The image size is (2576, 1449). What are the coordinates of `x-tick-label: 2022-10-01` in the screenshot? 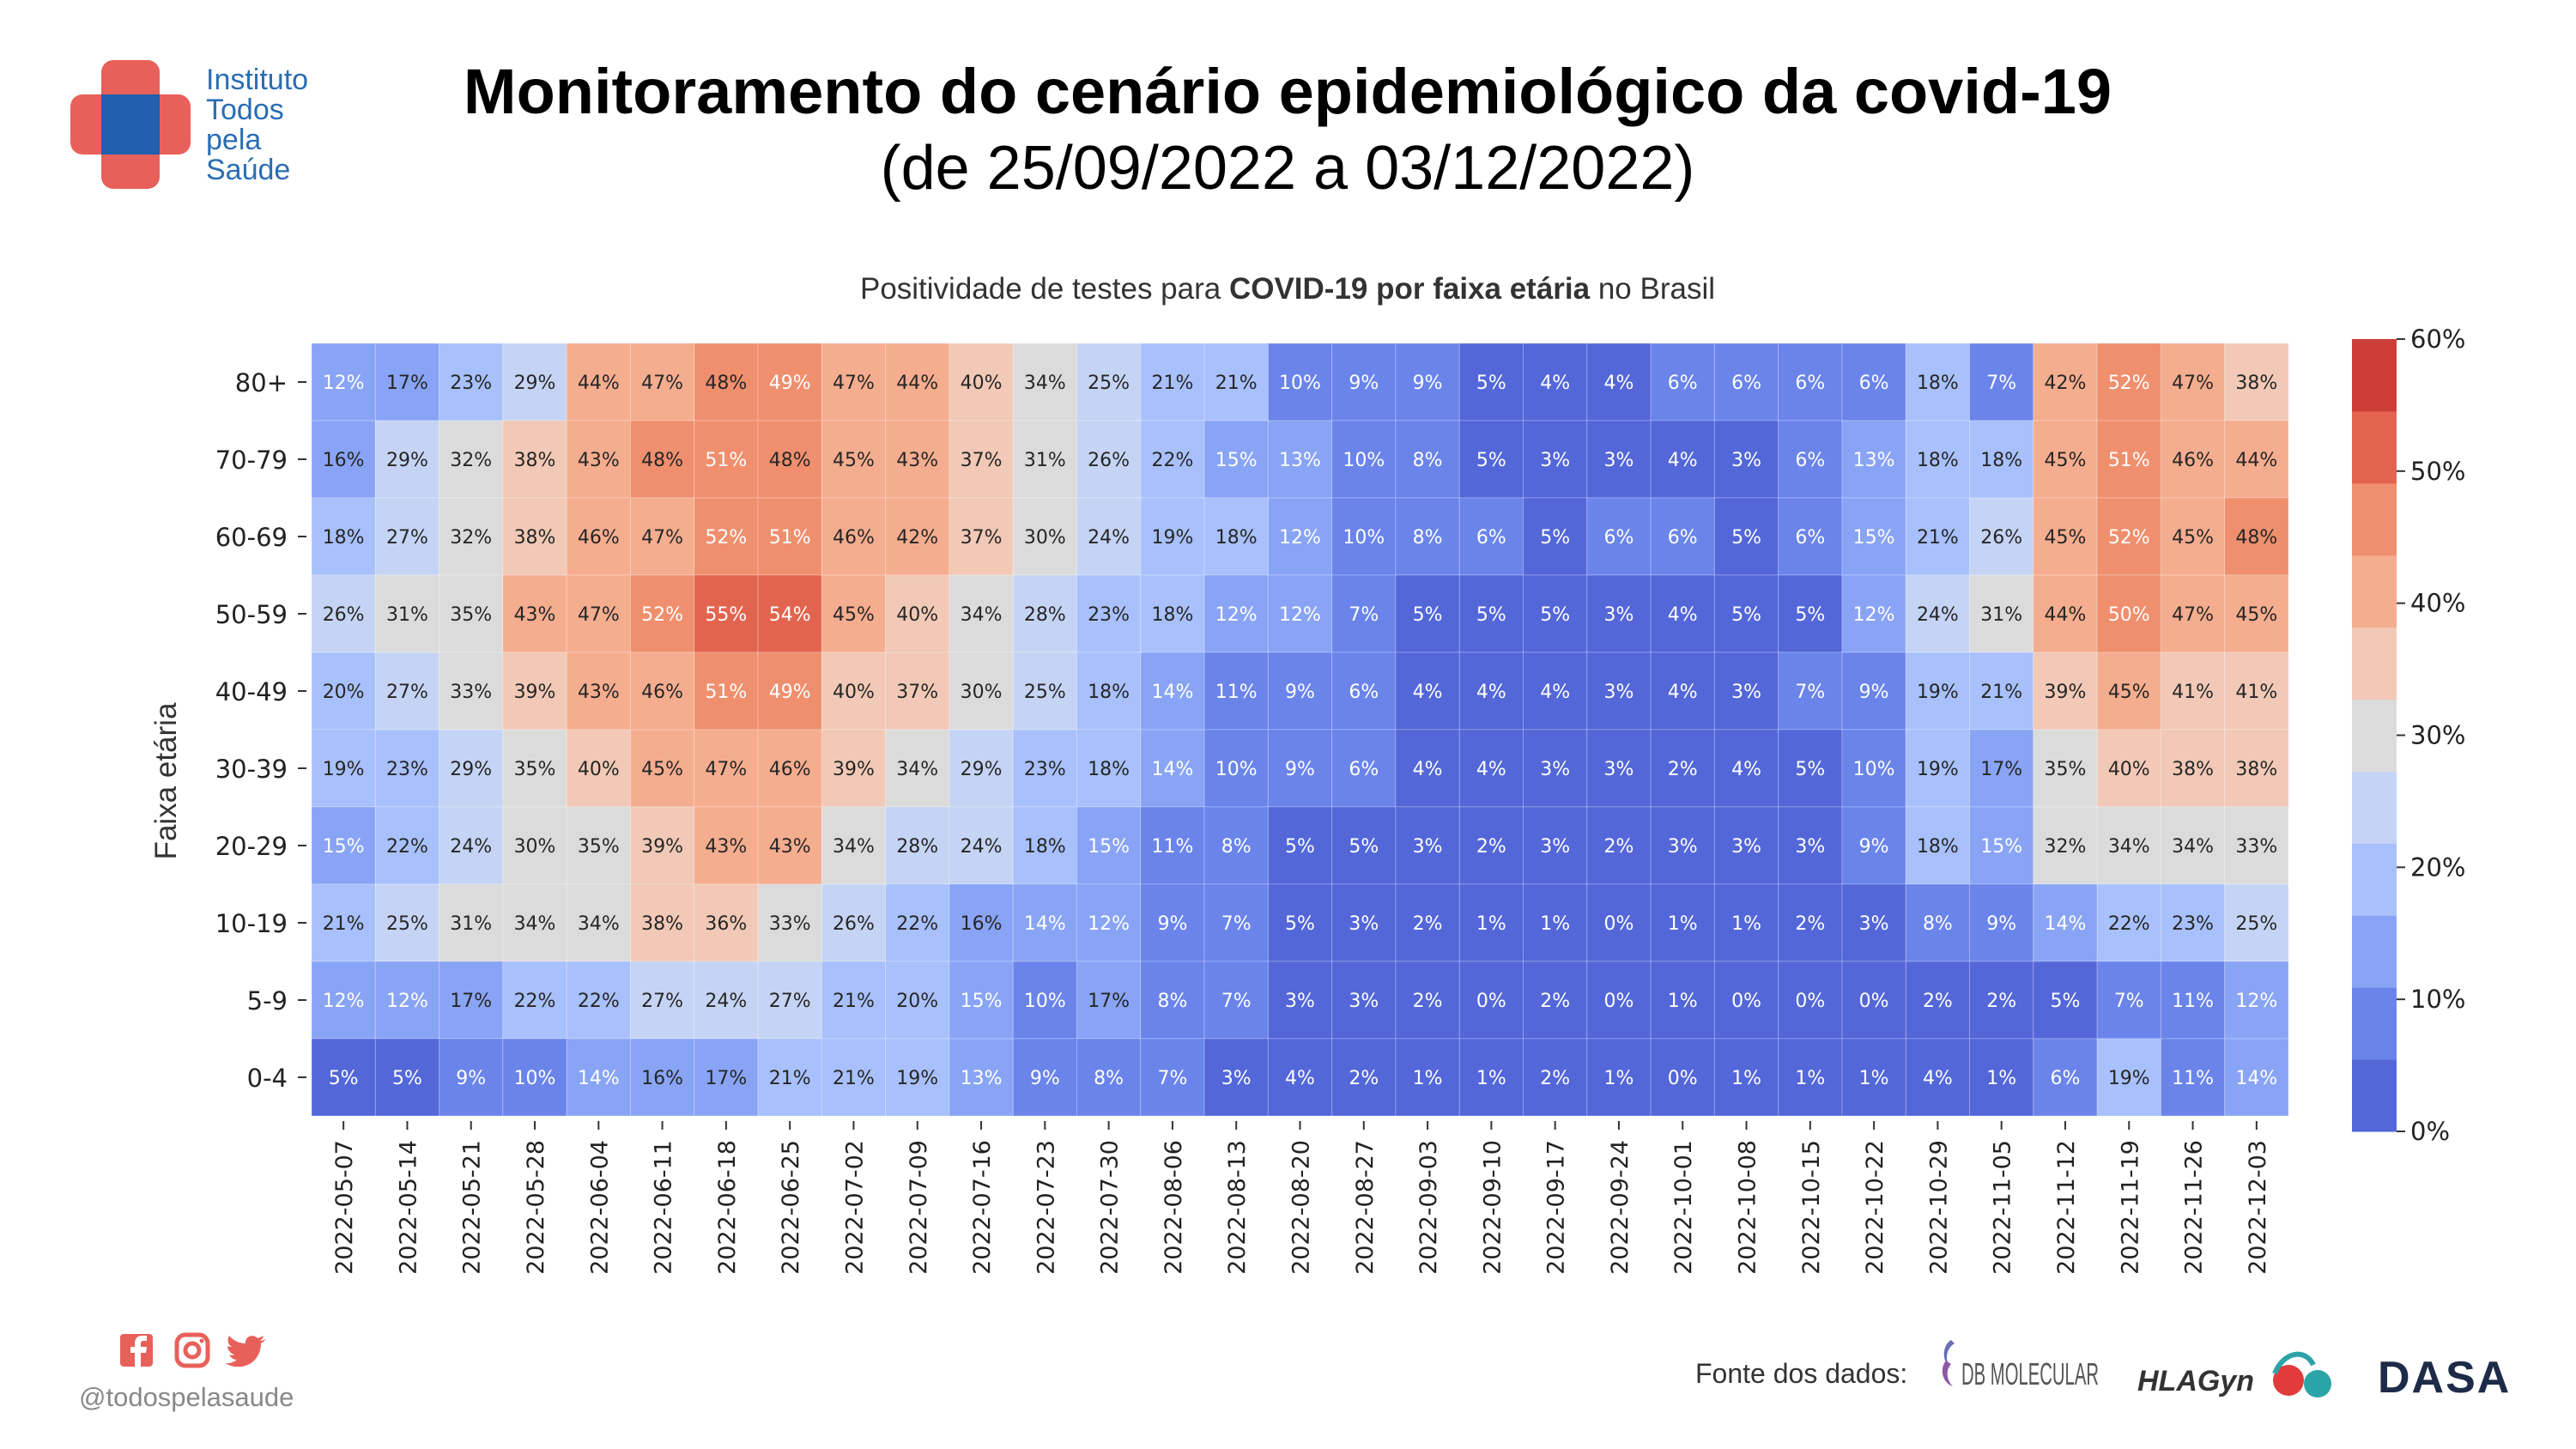 It's located at (1683, 1207).